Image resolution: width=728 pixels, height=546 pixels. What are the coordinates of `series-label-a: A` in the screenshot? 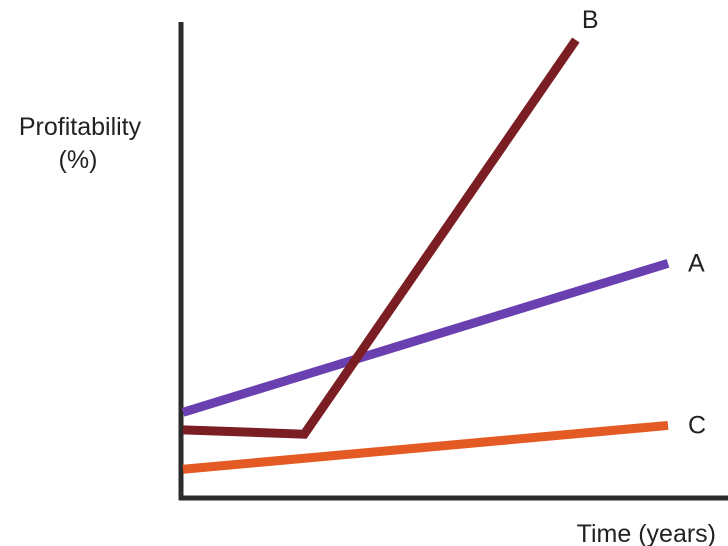 It's located at (696, 263).